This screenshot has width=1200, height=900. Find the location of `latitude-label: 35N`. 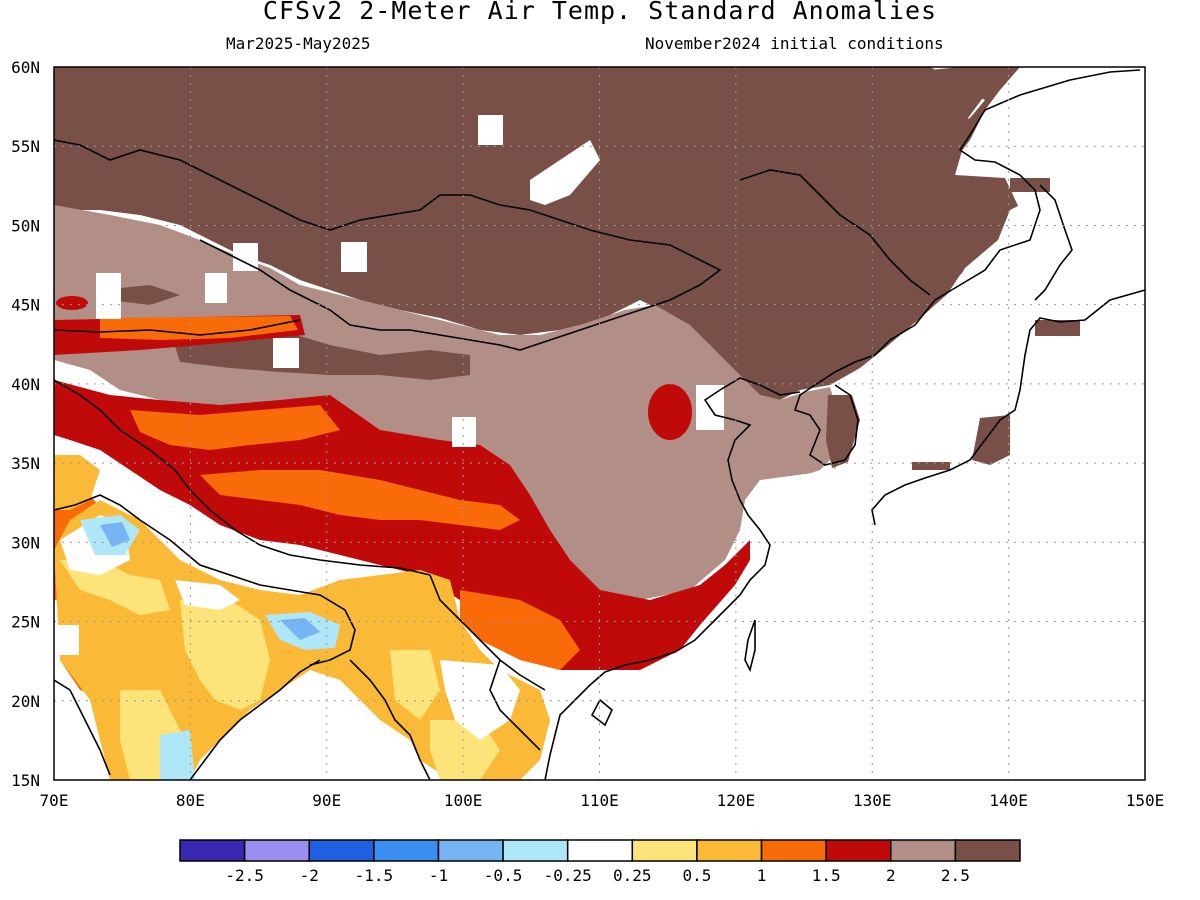

latitude-label: 35N is located at coordinates (25, 463).